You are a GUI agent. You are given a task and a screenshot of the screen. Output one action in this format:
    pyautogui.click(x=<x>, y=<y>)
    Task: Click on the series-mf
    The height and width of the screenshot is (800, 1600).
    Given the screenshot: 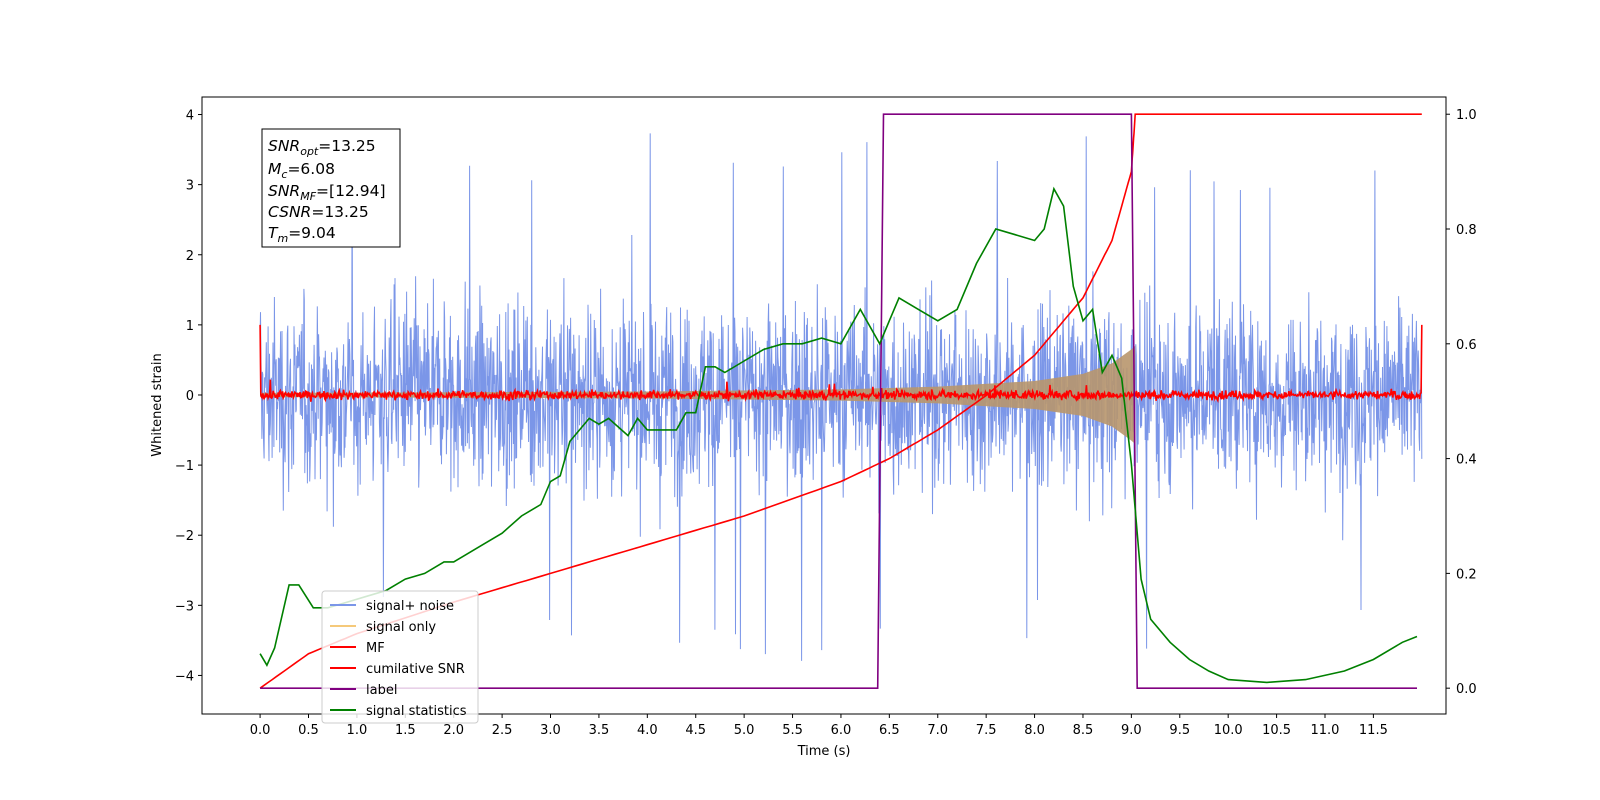 What is the action you would take?
    pyautogui.click(x=841, y=364)
    